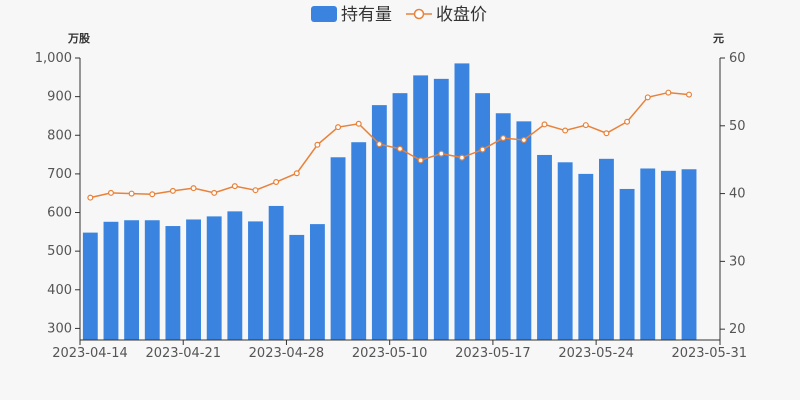 The image size is (800, 400). I want to click on y-right-tick-label: 50, so click(737, 126).